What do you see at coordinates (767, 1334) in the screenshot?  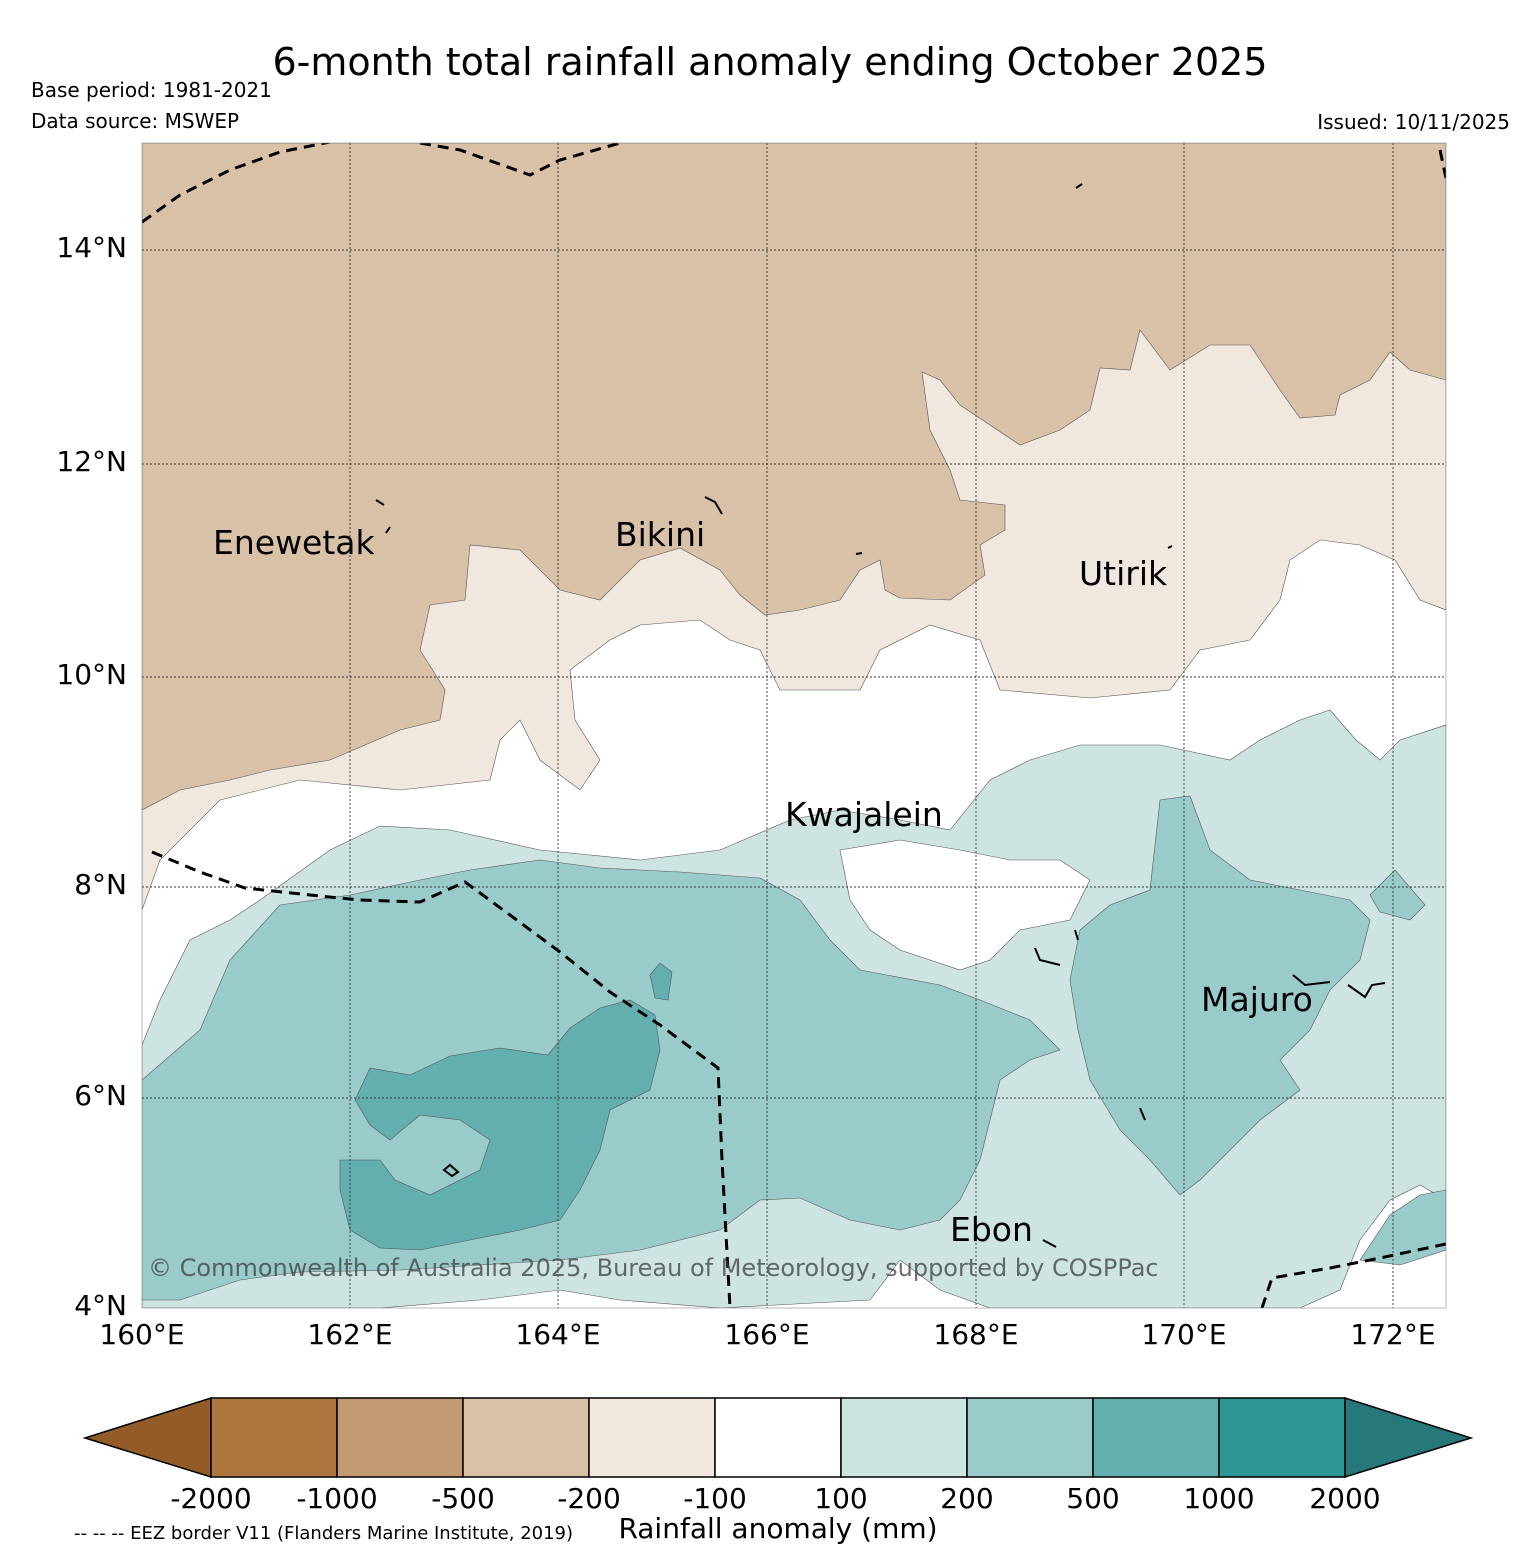 I see `lon-label-166e: 166°E` at bounding box center [767, 1334].